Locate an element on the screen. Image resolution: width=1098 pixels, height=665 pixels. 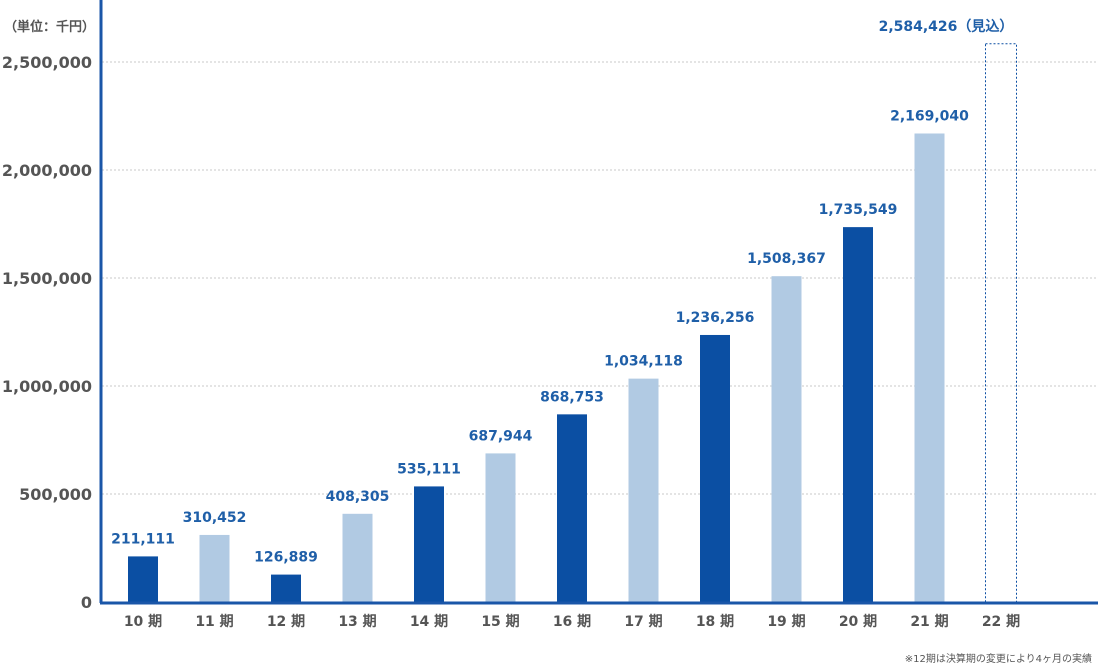
x-tick-label: 14 期 is located at coordinates (429, 622).